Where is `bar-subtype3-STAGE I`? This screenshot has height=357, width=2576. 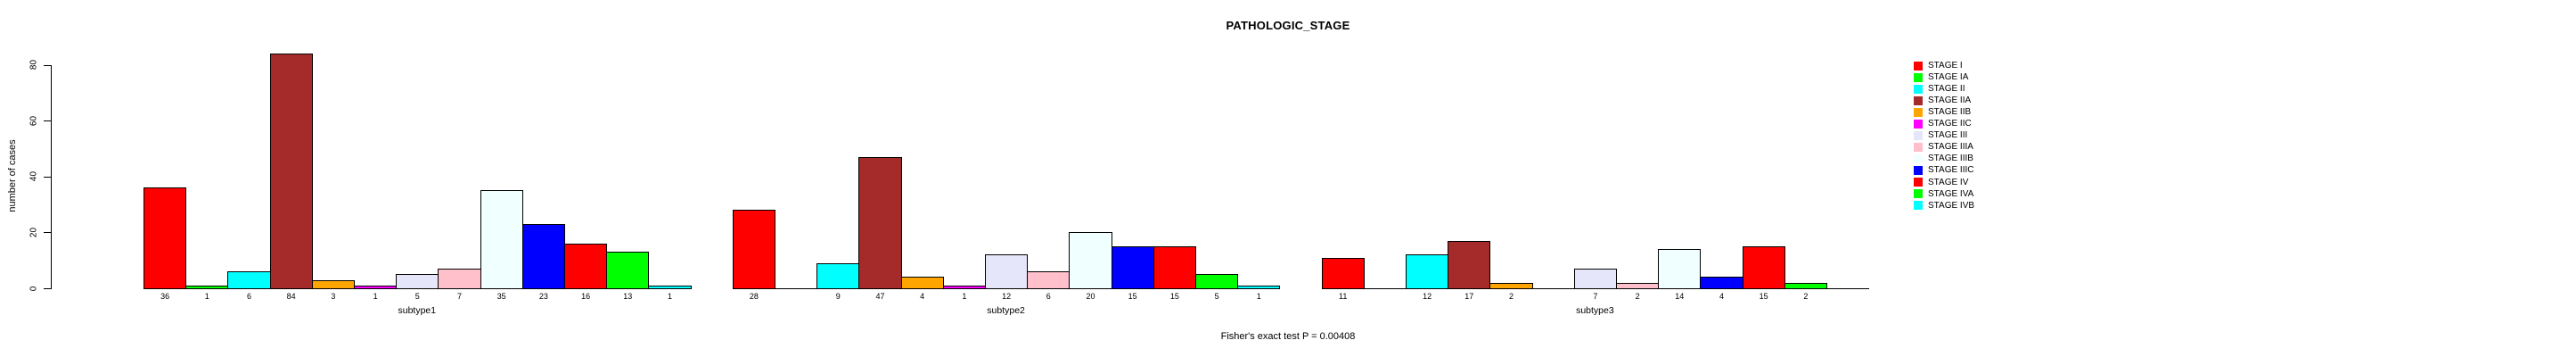 bar-subtype3-STAGE I is located at coordinates (1343, 273).